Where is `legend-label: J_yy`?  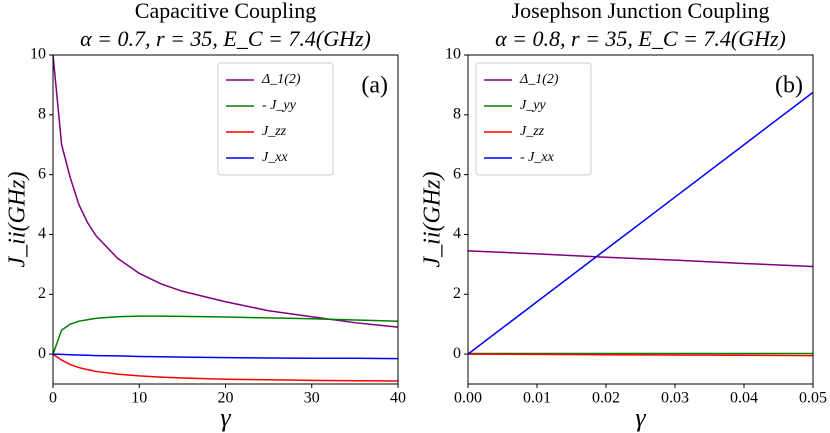
legend-label: J_yy is located at coordinates (533, 105).